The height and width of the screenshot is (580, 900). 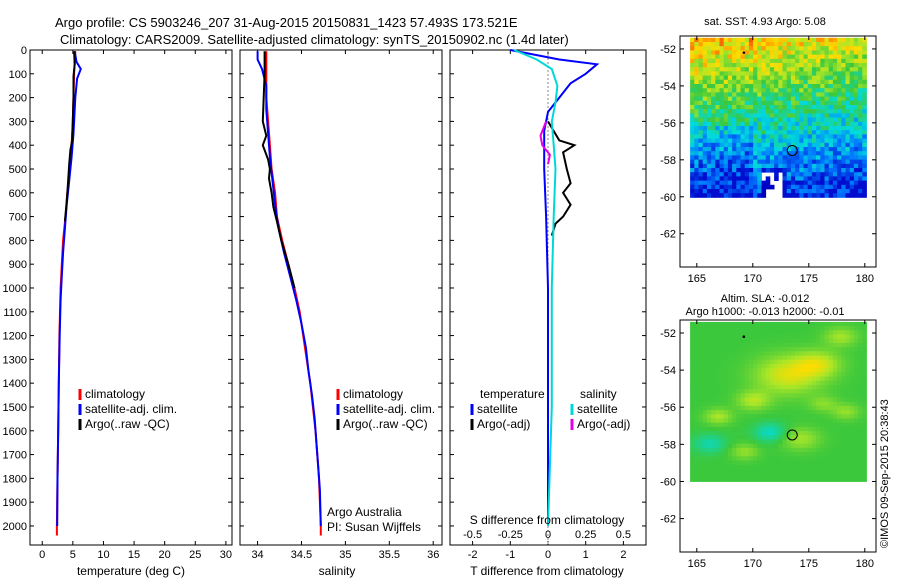 I want to click on sla-map-ytick-label-0: -52, so click(x=668, y=334).